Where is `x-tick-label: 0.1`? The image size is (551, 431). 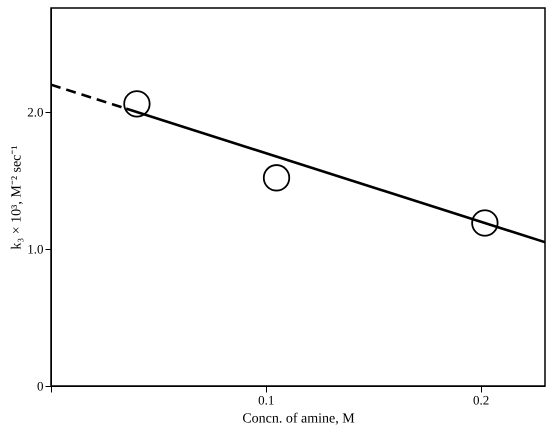 x-tick-label: 0.1 is located at coordinates (266, 400).